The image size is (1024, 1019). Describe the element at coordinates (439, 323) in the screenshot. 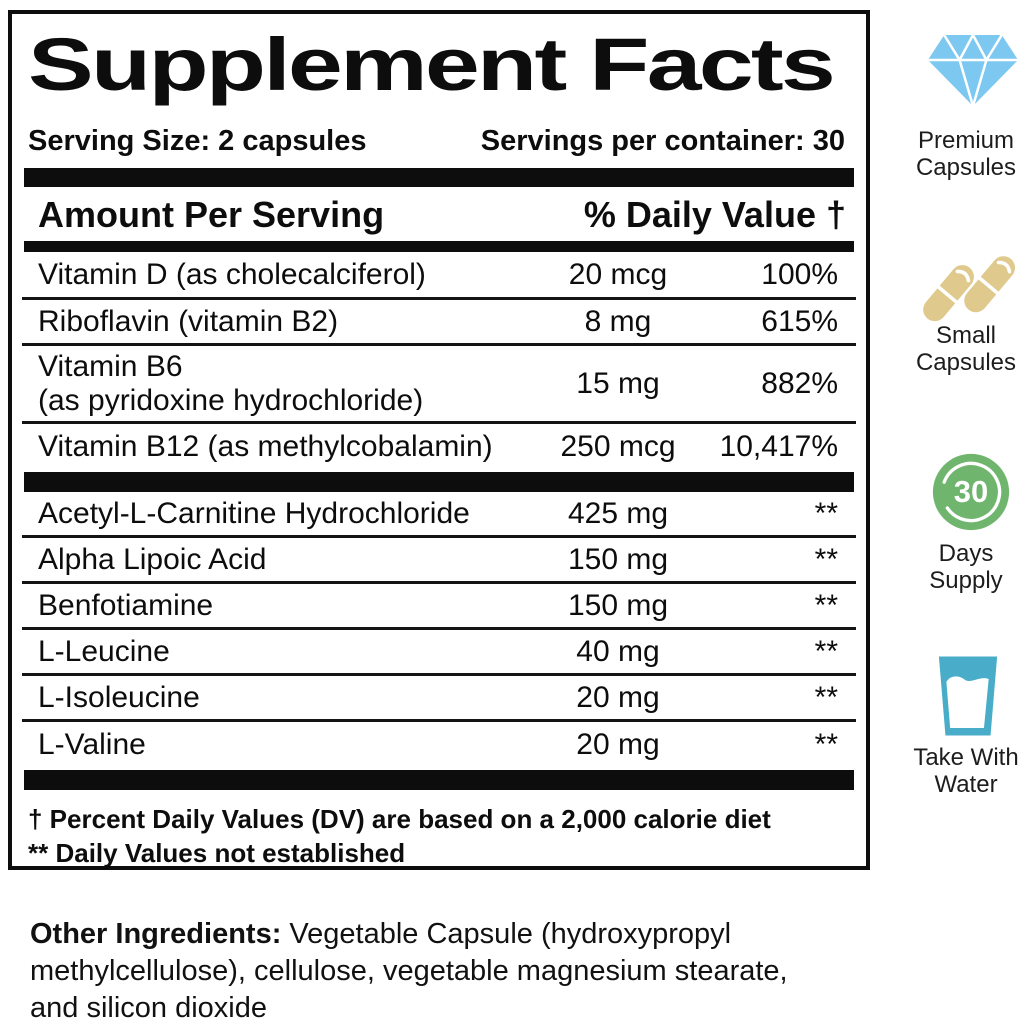

I see `table-row: Riboflavin (vitamin B2) 8 mg 615%` at that location.